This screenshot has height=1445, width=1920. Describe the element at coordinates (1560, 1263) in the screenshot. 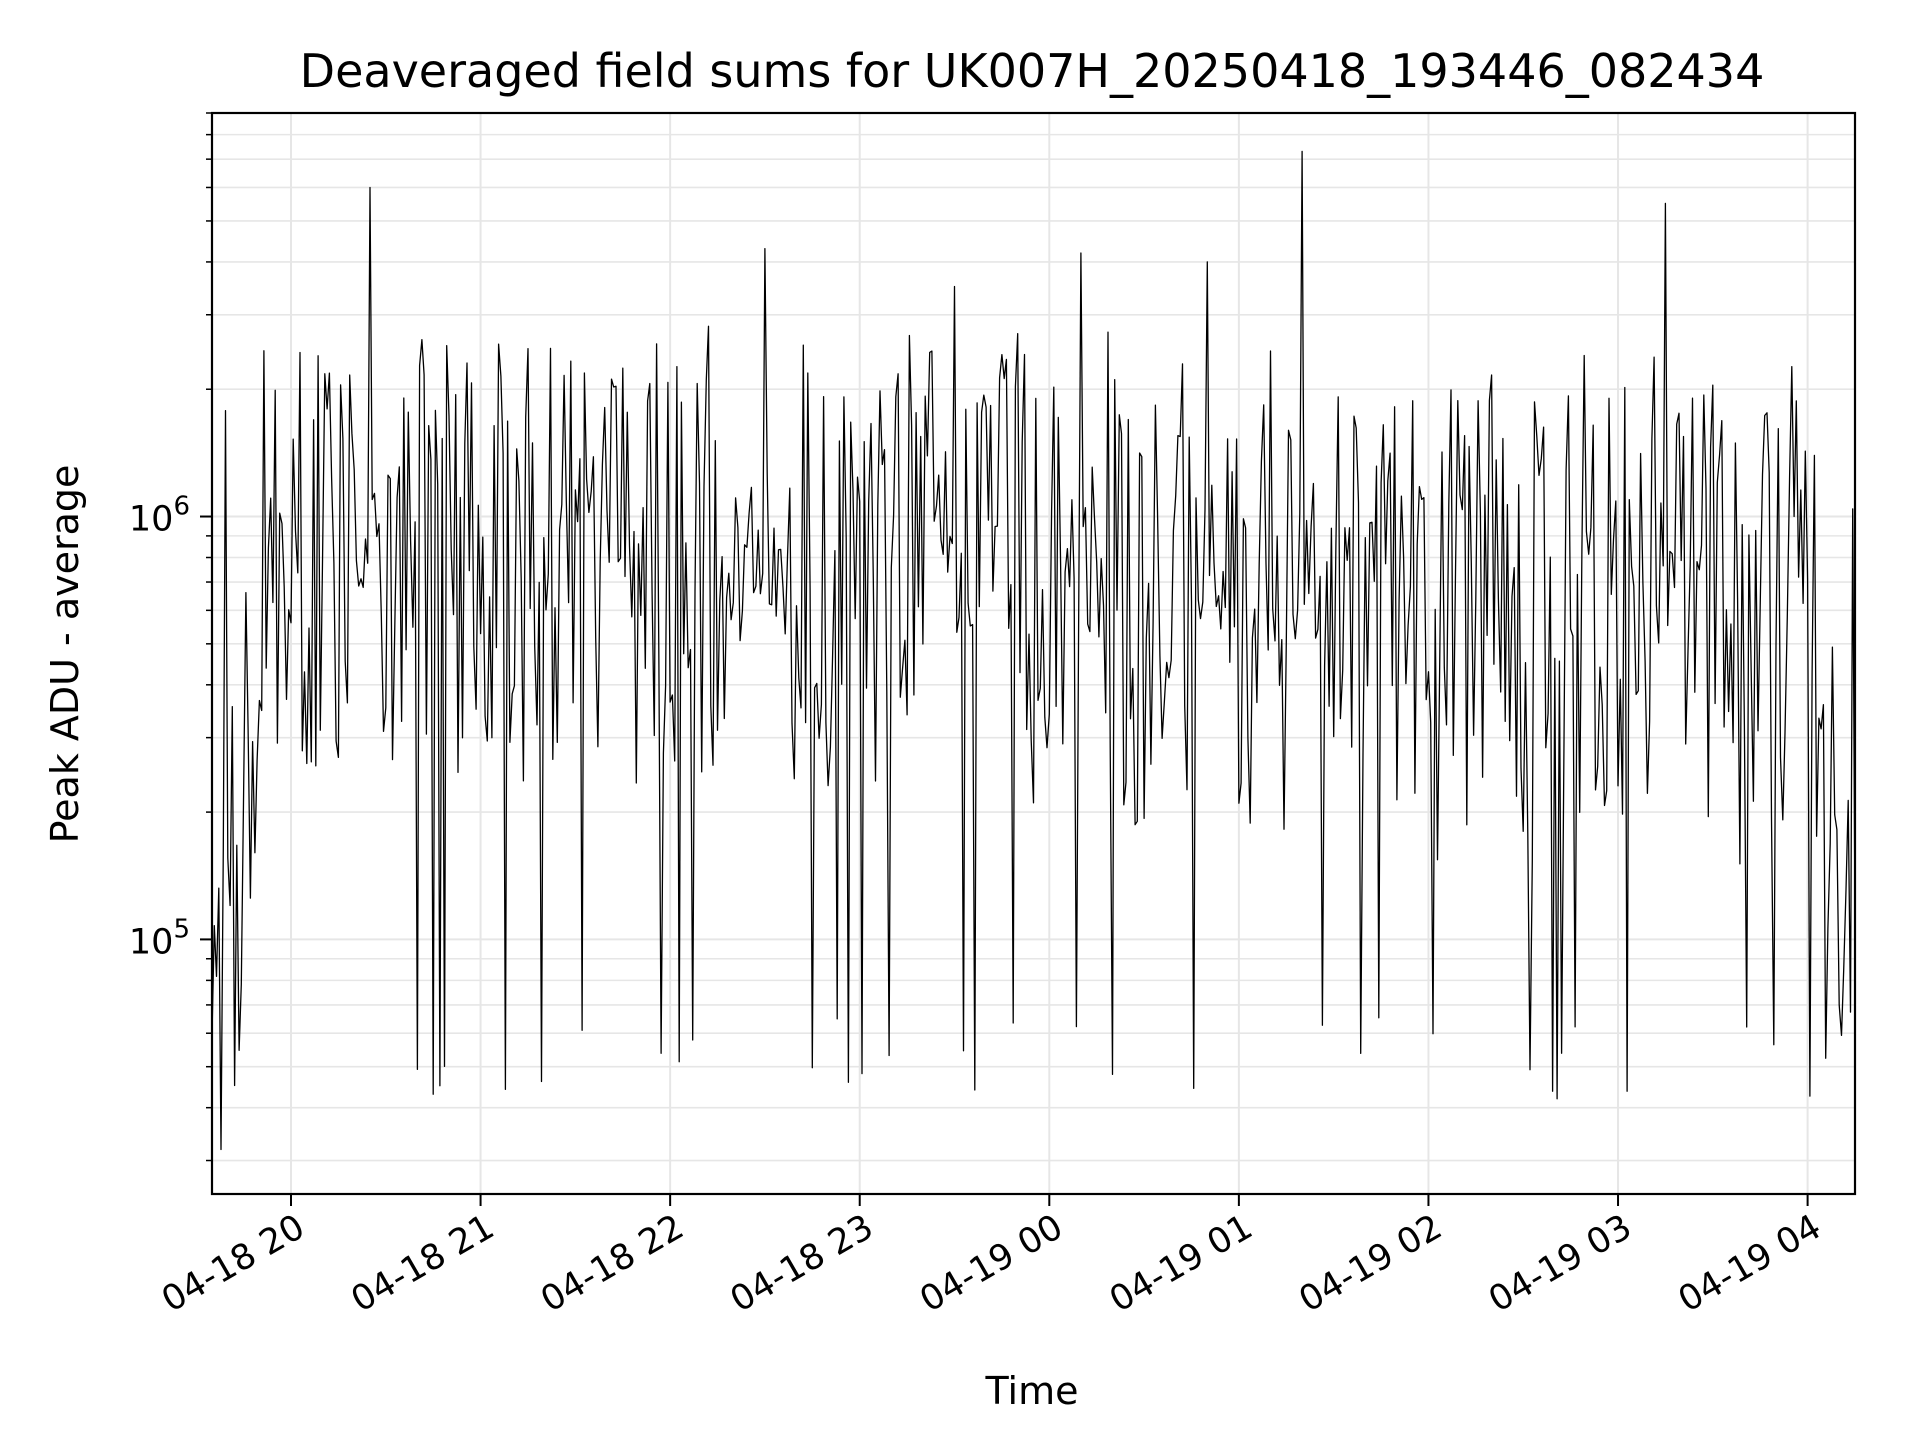

I see `x-tick-label: 04-19 03` at that location.